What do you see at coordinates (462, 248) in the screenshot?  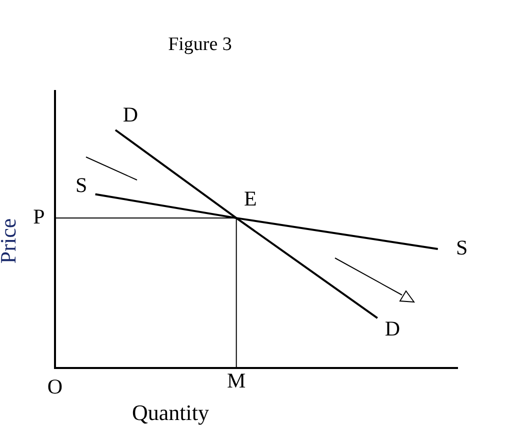 I see `text: S` at bounding box center [462, 248].